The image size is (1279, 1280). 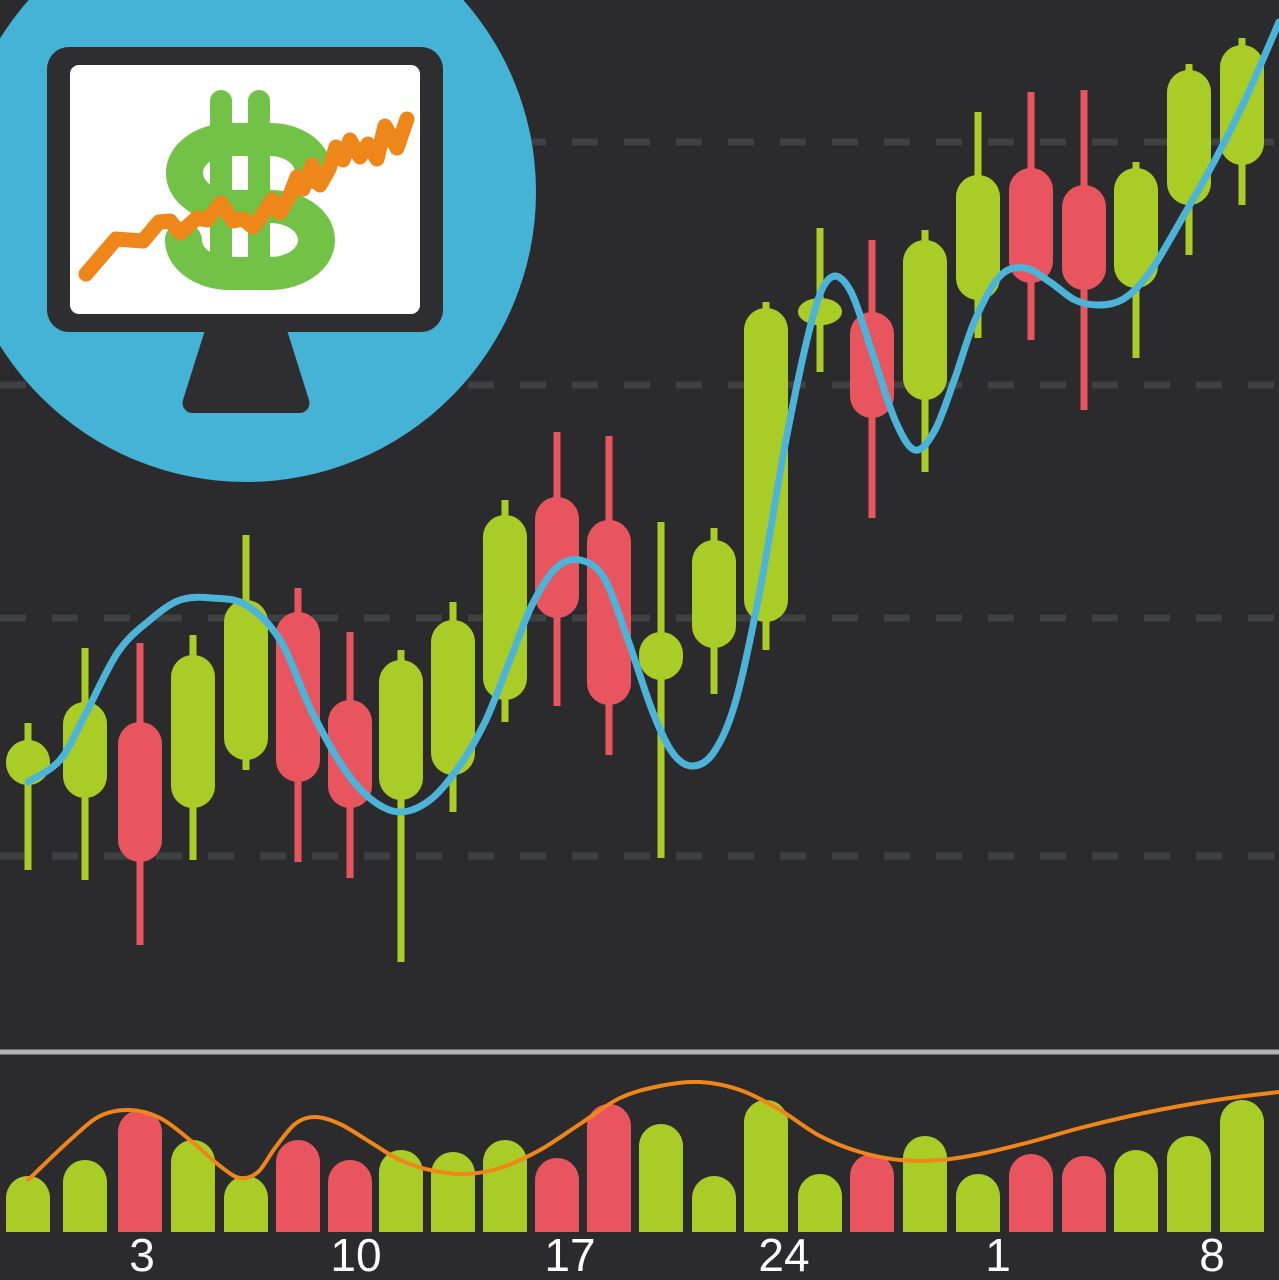 I want to click on x-axis-label-10: 10, so click(x=355, y=1254).